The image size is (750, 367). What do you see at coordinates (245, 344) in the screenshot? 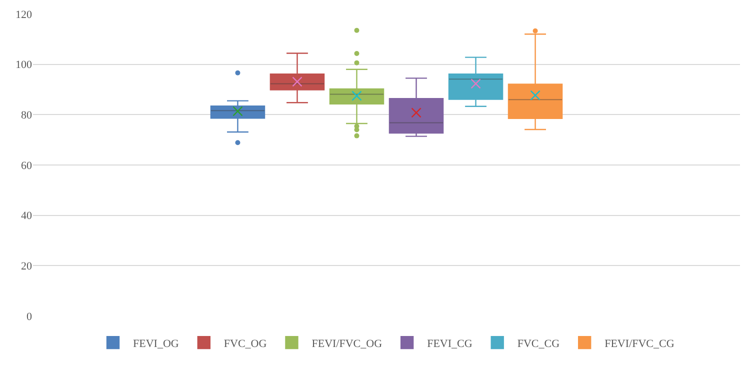
I see `legend-label: FVC_OG` at bounding box center [245, 344].